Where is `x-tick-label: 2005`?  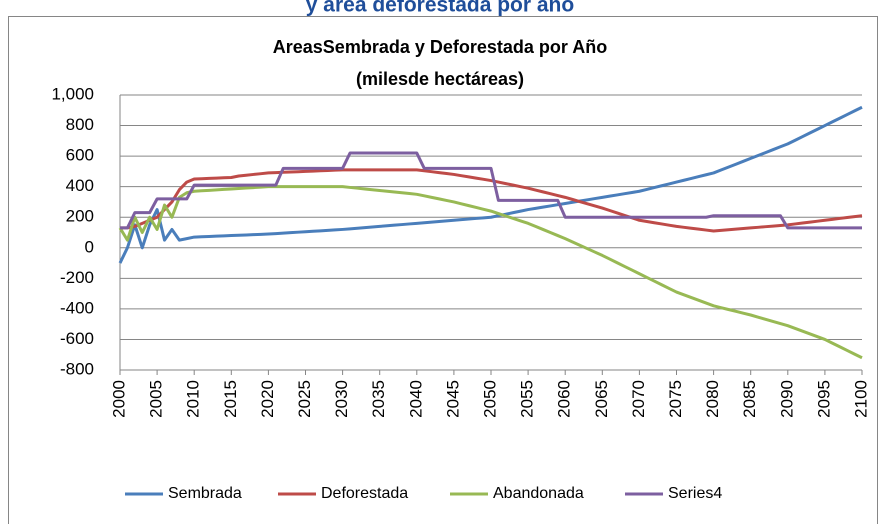 x-tick-label: 2005 is located at coordinates (156, 399).